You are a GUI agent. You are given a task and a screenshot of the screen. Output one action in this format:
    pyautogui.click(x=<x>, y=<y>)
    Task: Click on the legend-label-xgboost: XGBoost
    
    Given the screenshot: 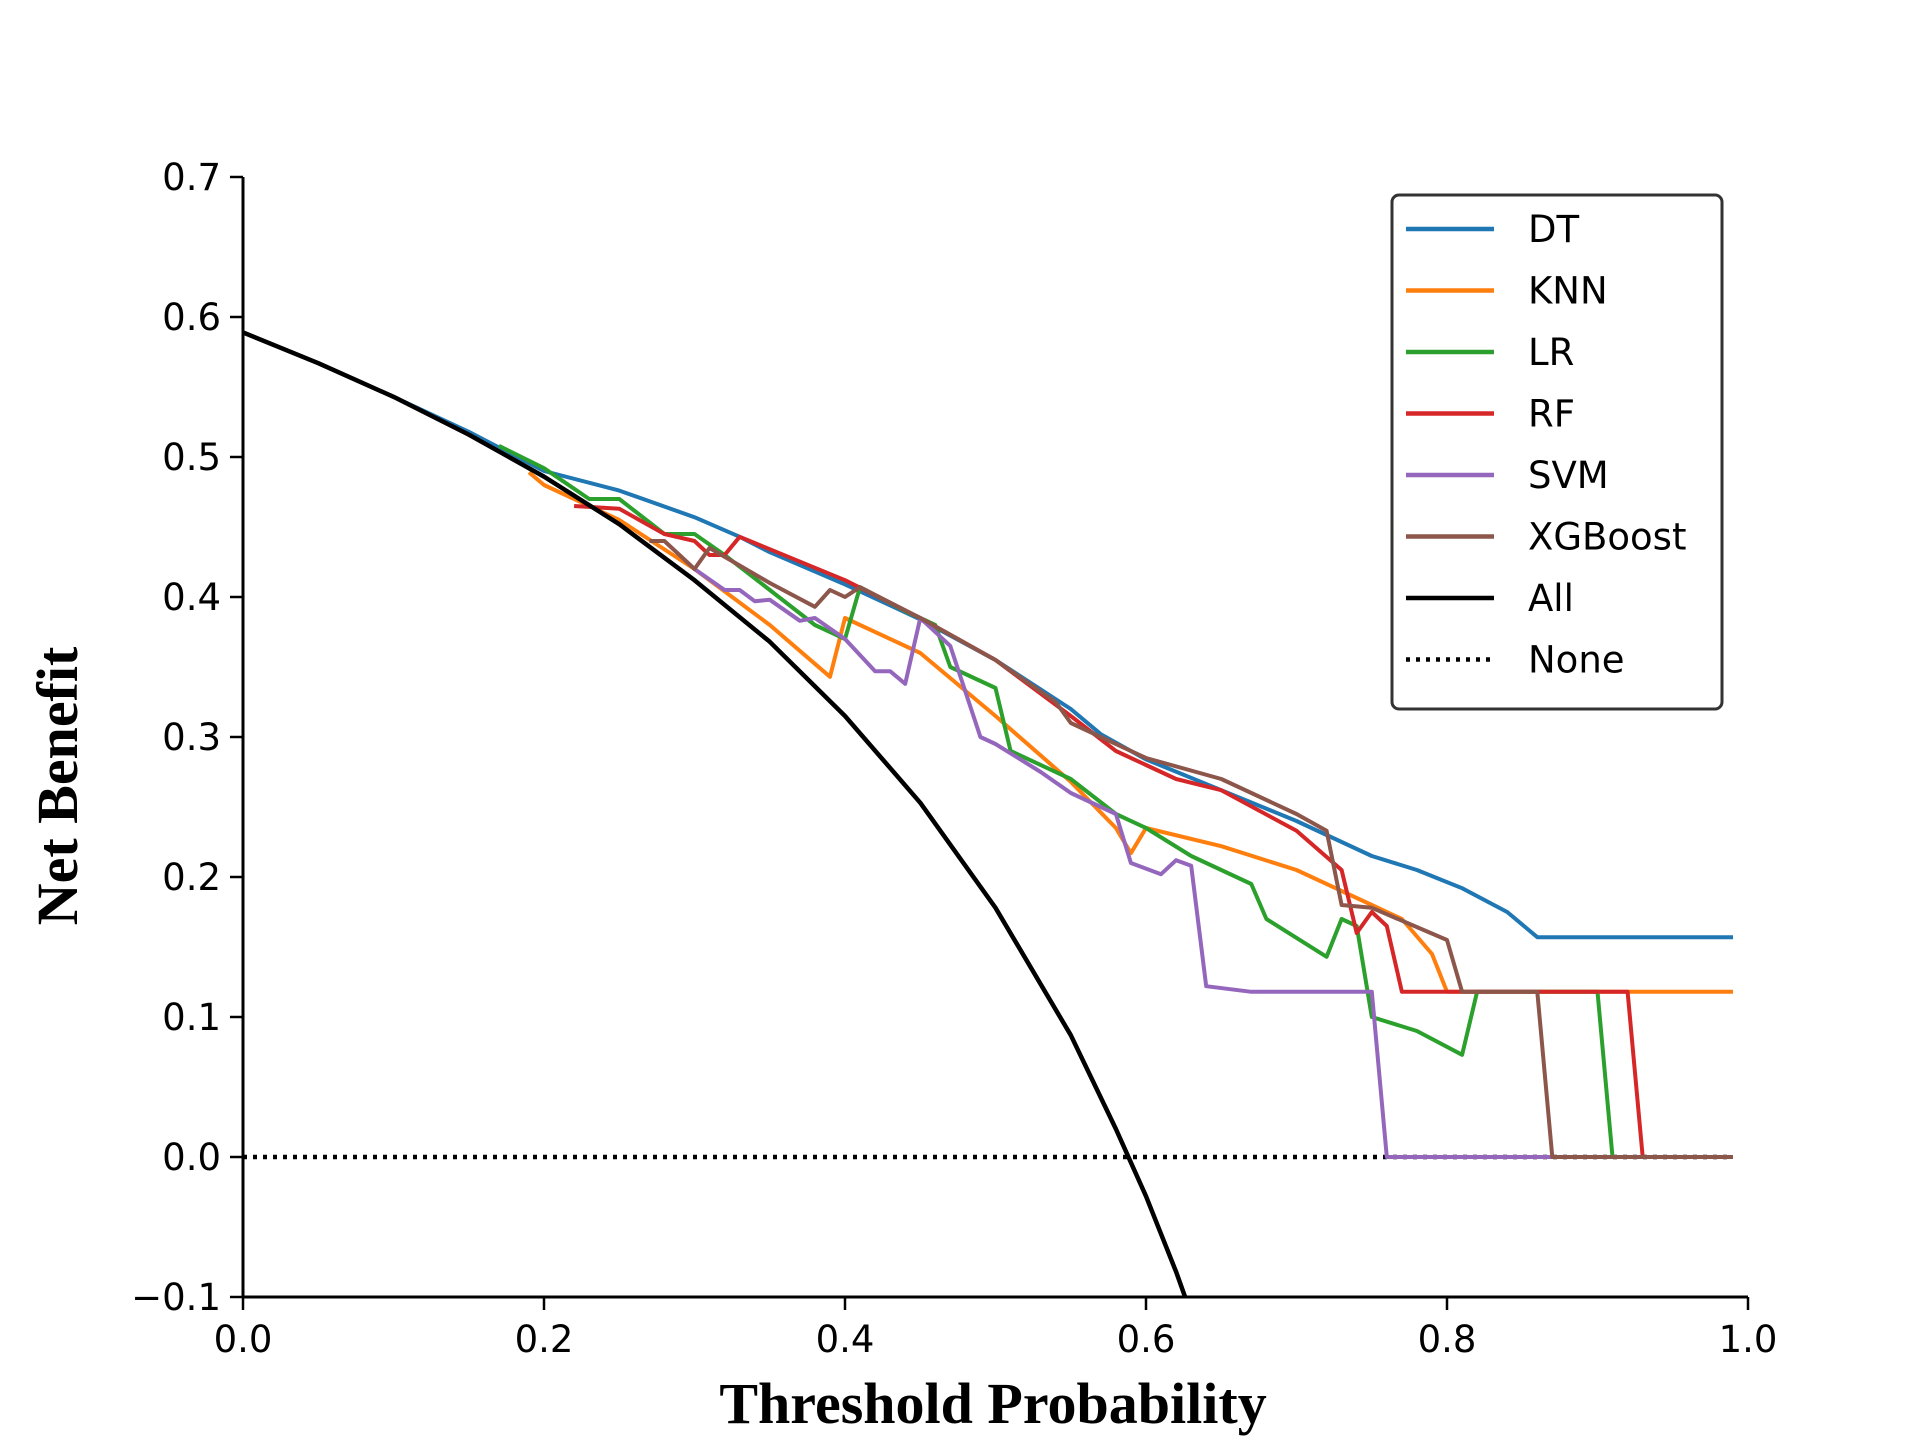 What is the action you would take?
    pyautogui.click(x=1607, y=537)
    